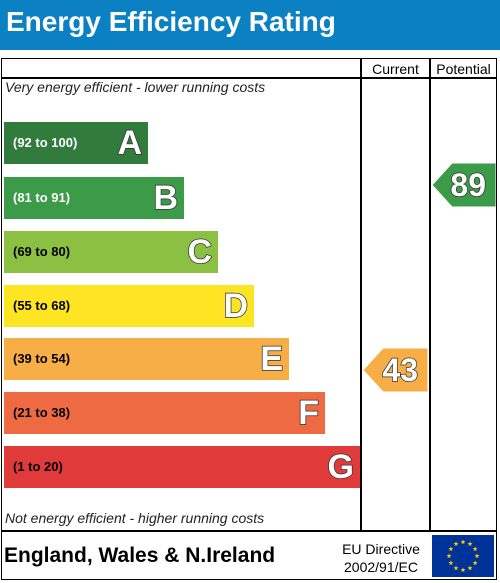 The height and width of the screenshot is (583, 500). I want to click on band-range: (92 to 100), so click(45, 142).